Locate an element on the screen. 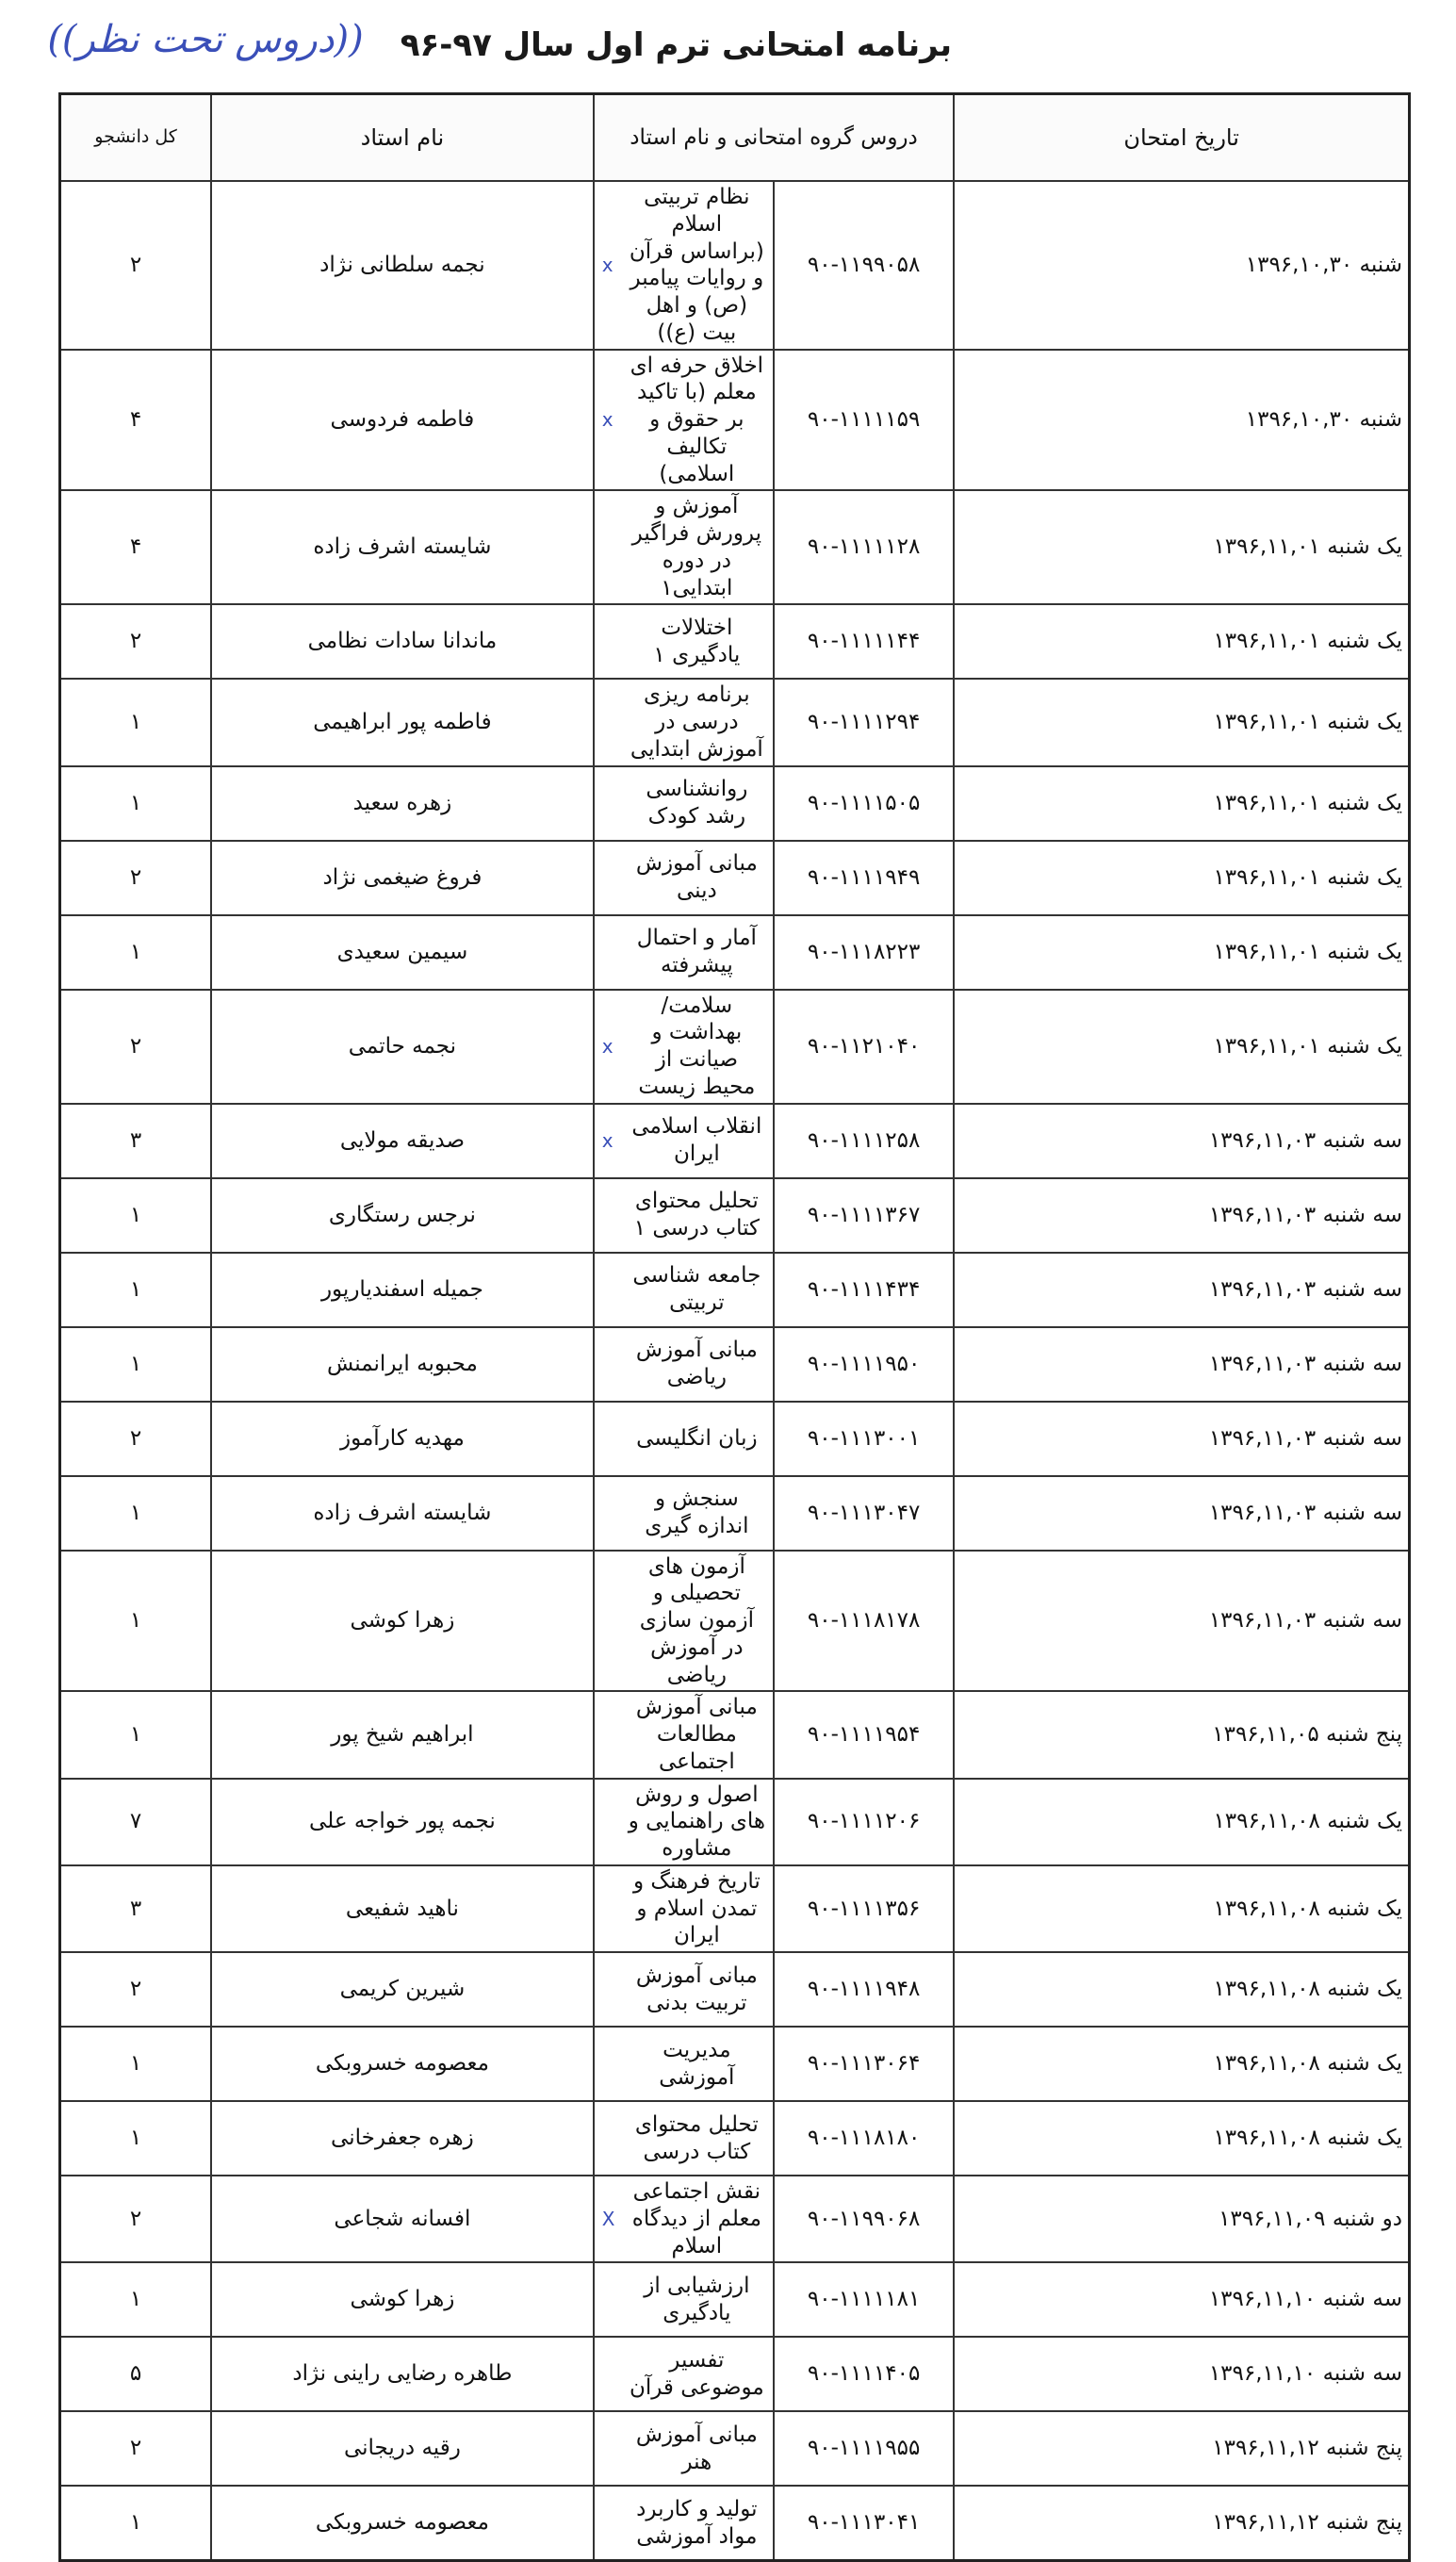  course-name-text: آمار و احتمال پیشرفته is located at coordinates (697, 952).